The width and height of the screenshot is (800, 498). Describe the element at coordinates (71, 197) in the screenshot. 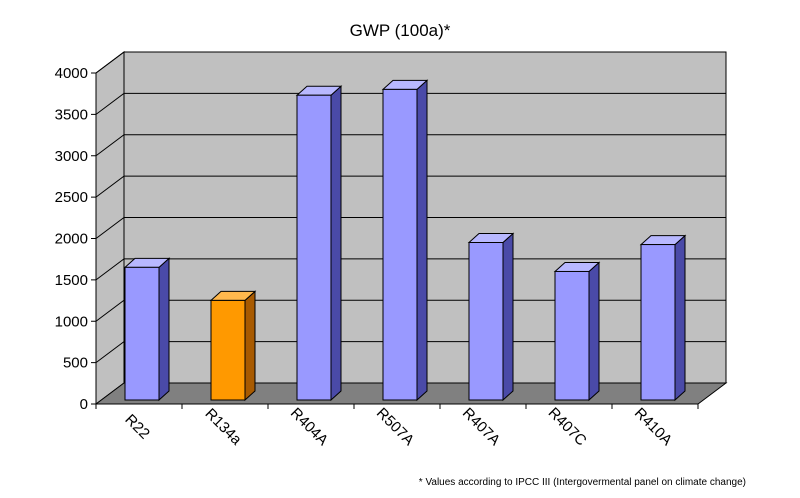

I see `y-tick-label: 2500` at that location.